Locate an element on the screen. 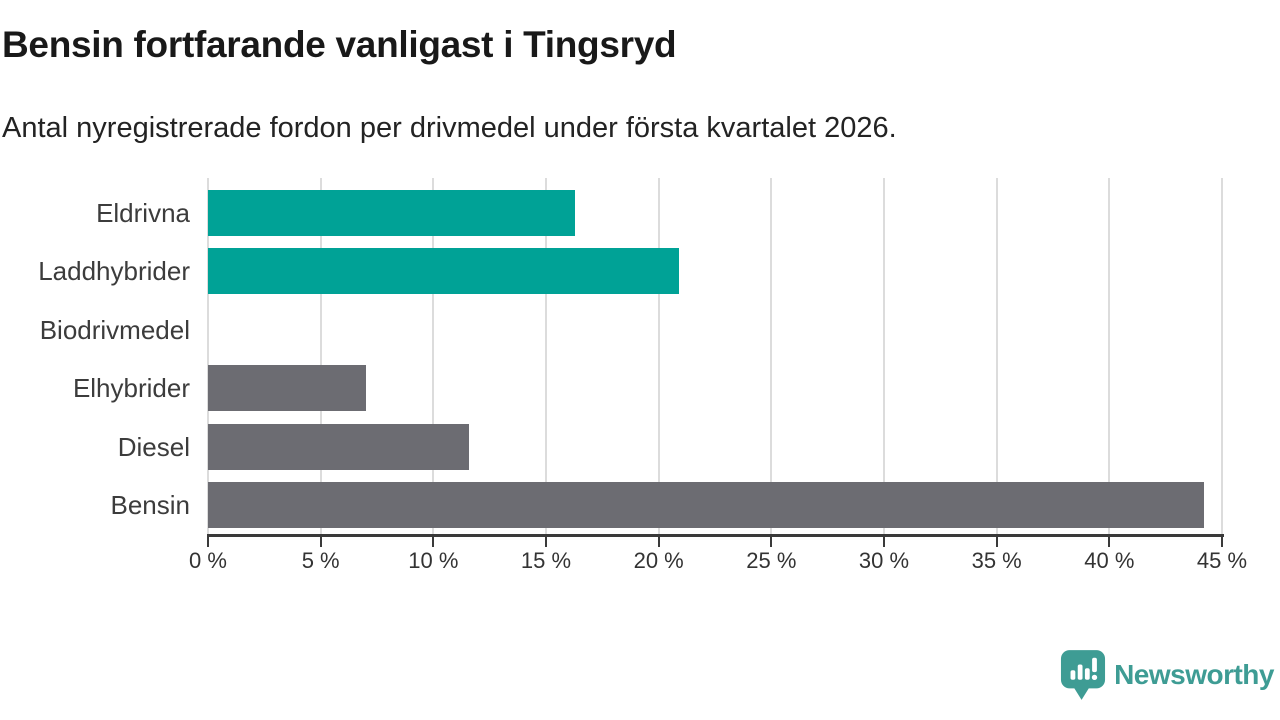  x-axis-tick-label: 25 % is located at coordinates (771, 560).